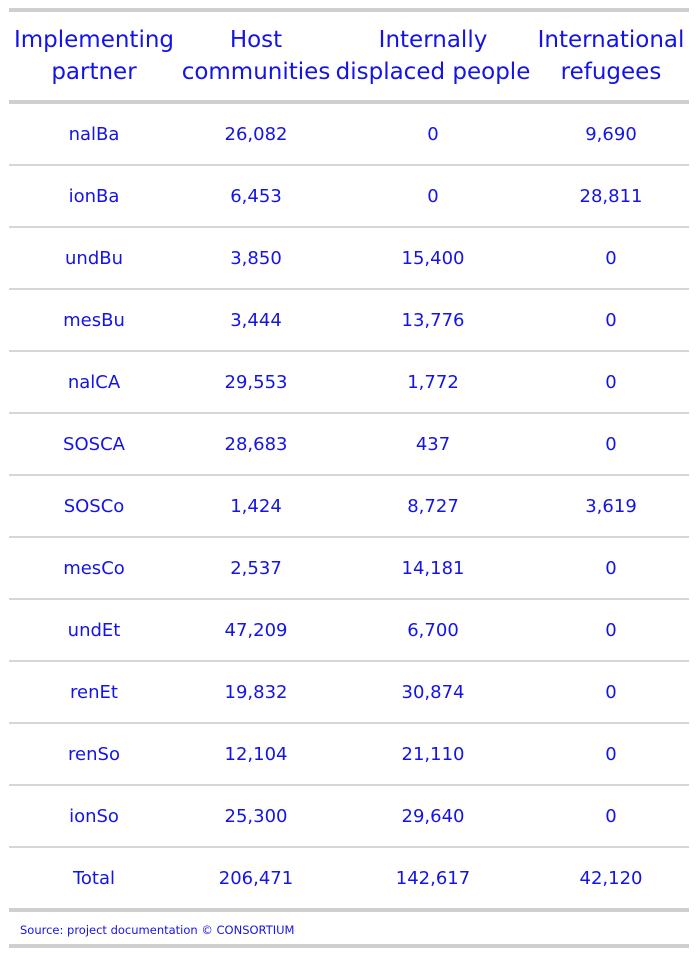  Describe the element at coordinates (349, 946) in the screenshot. I see `table-bottom-rule` at that location.